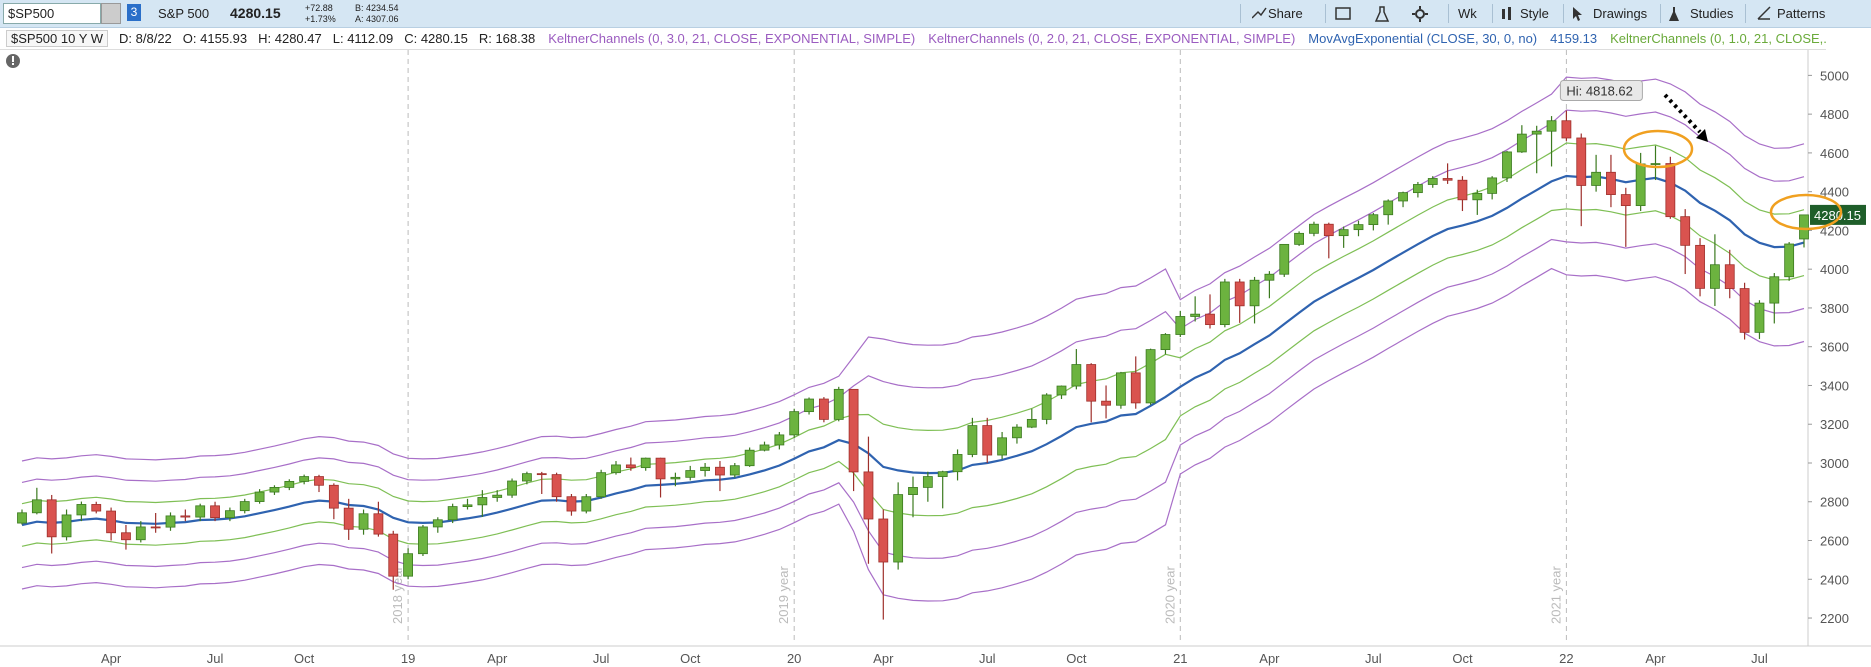  What do you see at coordinates (1620, 13) in the screenshot?
I see `drawings-button: Drawings` at bounding box center [1620, 13].